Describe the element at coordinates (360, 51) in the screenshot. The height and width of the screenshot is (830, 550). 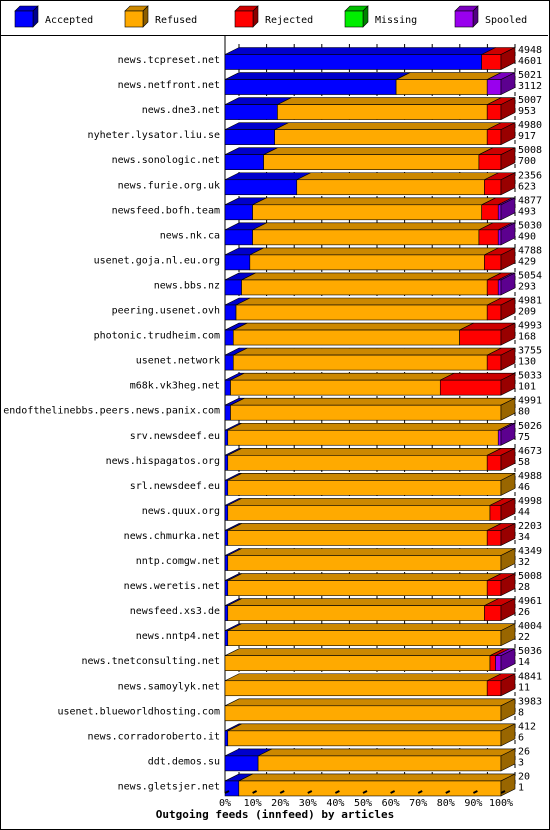
I see `bar-accepted-top` at that location.